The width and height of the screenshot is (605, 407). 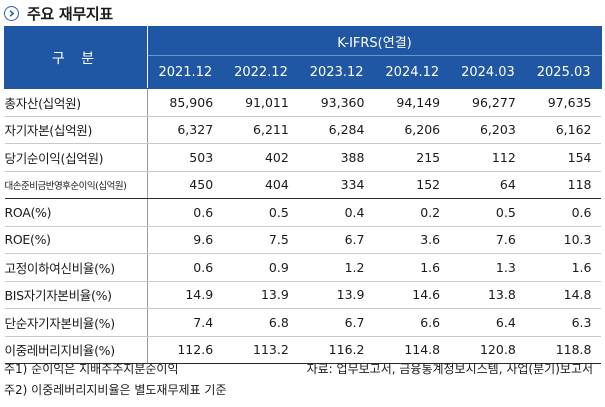 I want to click on table-cell: 94,149, so click(x=412, y=102).